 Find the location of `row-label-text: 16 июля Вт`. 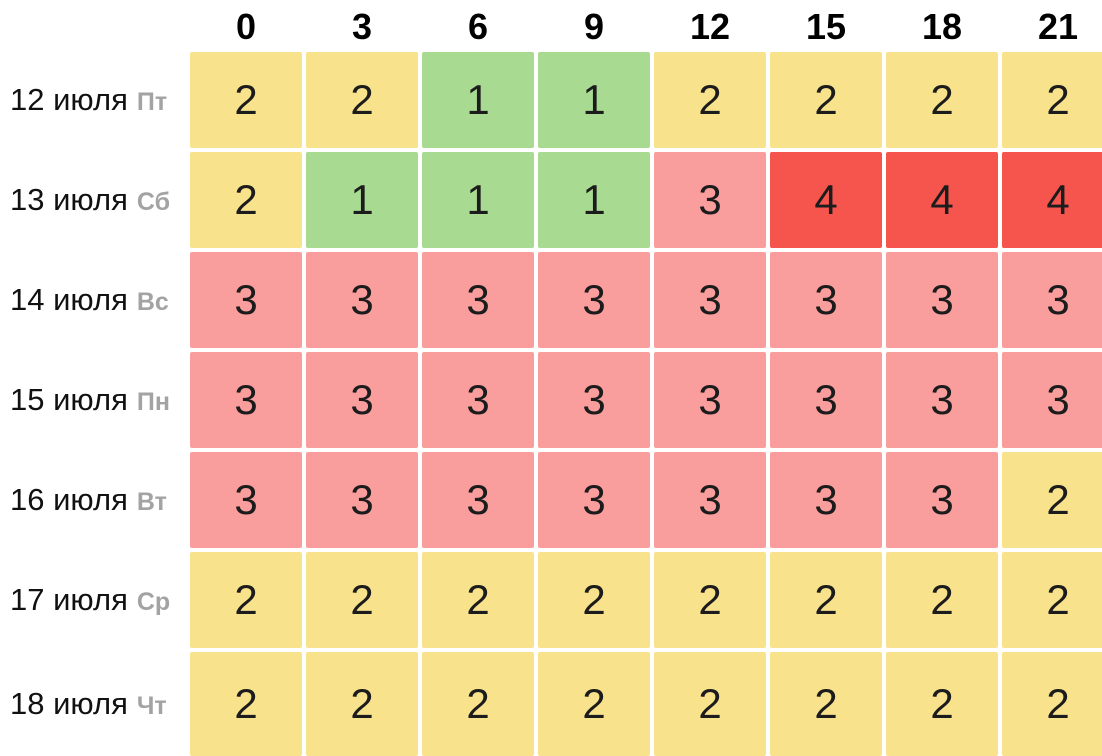

row-label-text: 16 июля Вт is located at coordinates (88, 500).